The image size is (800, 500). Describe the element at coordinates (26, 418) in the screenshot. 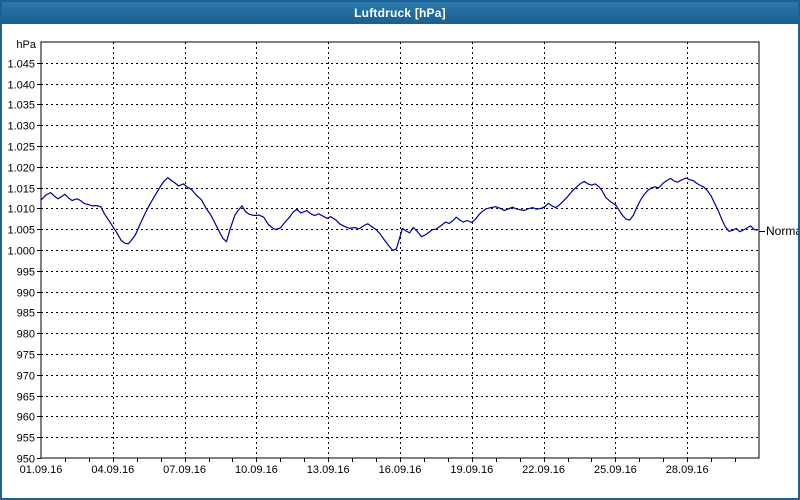

I see `y-tick-label: 960` at that location.